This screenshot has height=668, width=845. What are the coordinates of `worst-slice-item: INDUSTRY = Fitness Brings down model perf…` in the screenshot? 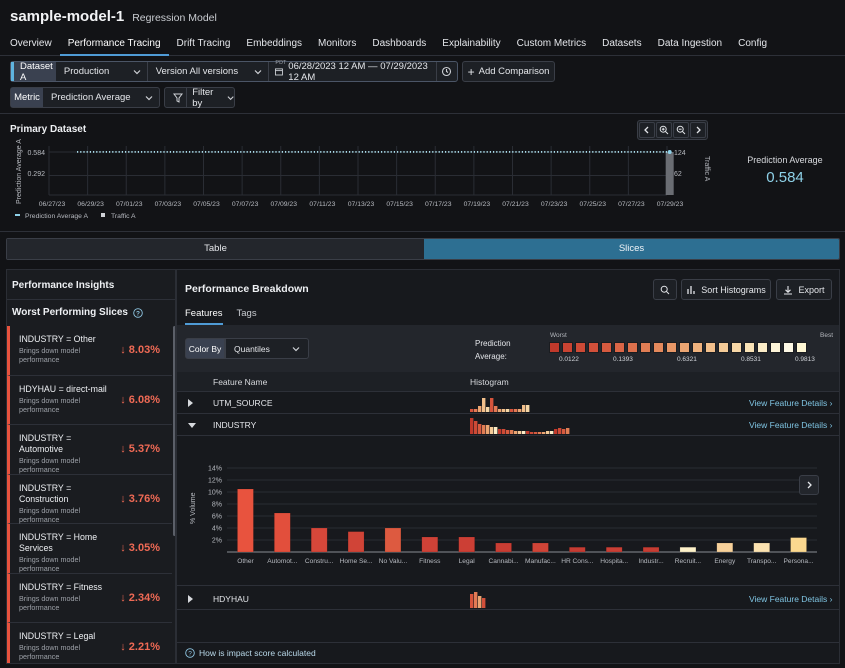 It's located at (89, 598).